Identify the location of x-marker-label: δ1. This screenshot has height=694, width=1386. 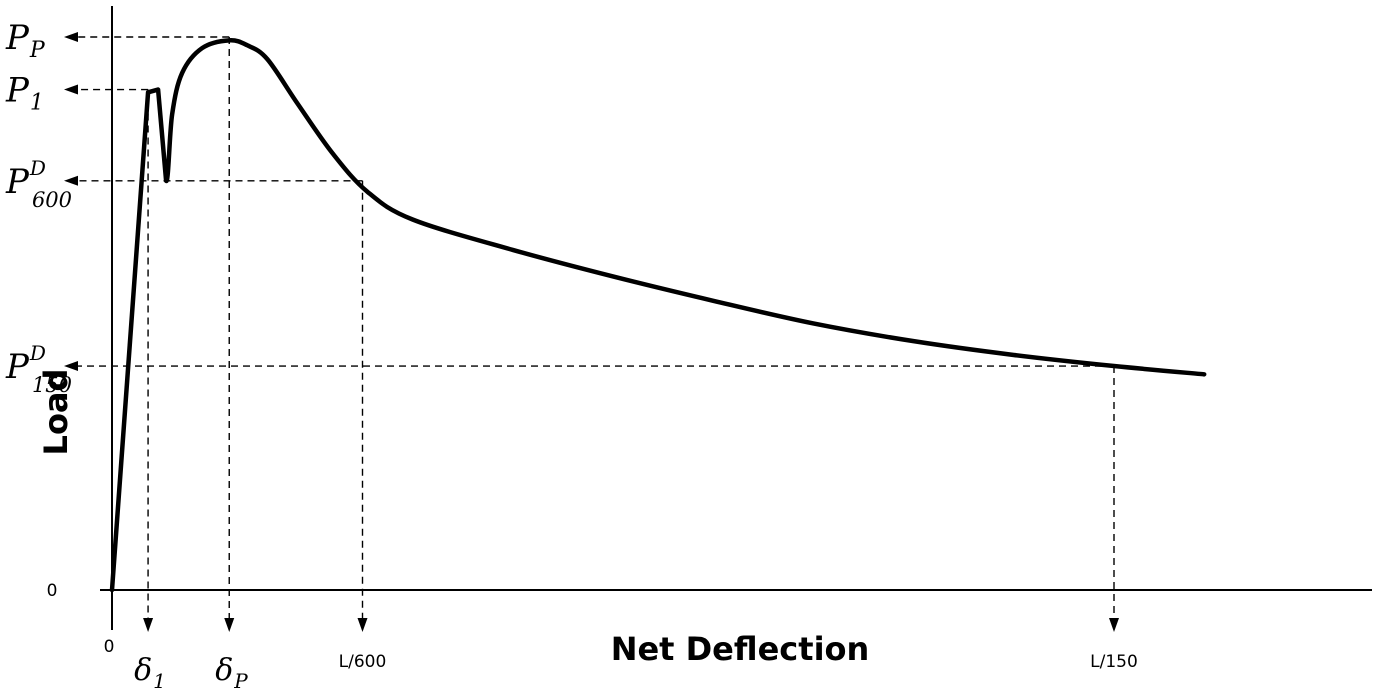
(150, 673).